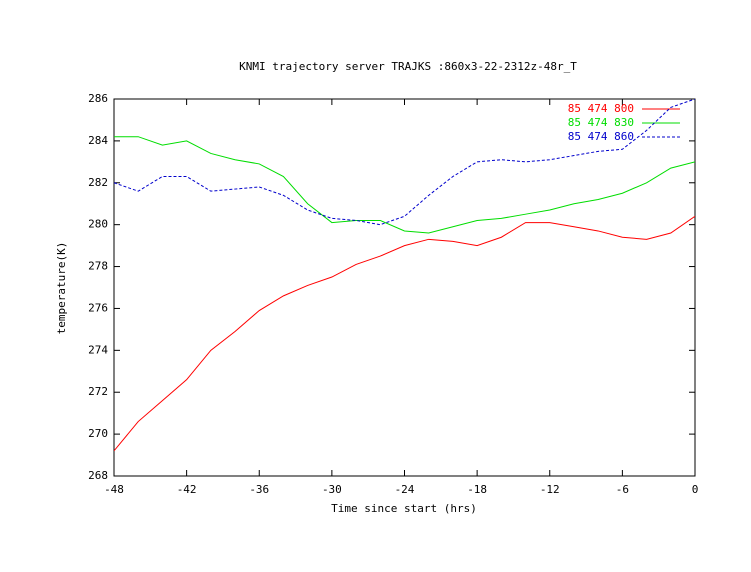 The height and width of the screenshot is (572, 751). What do you see at coordinates (98, 475) in the screenshot?
I see `y-tick-label: 268` at bounding box center [98, 475].